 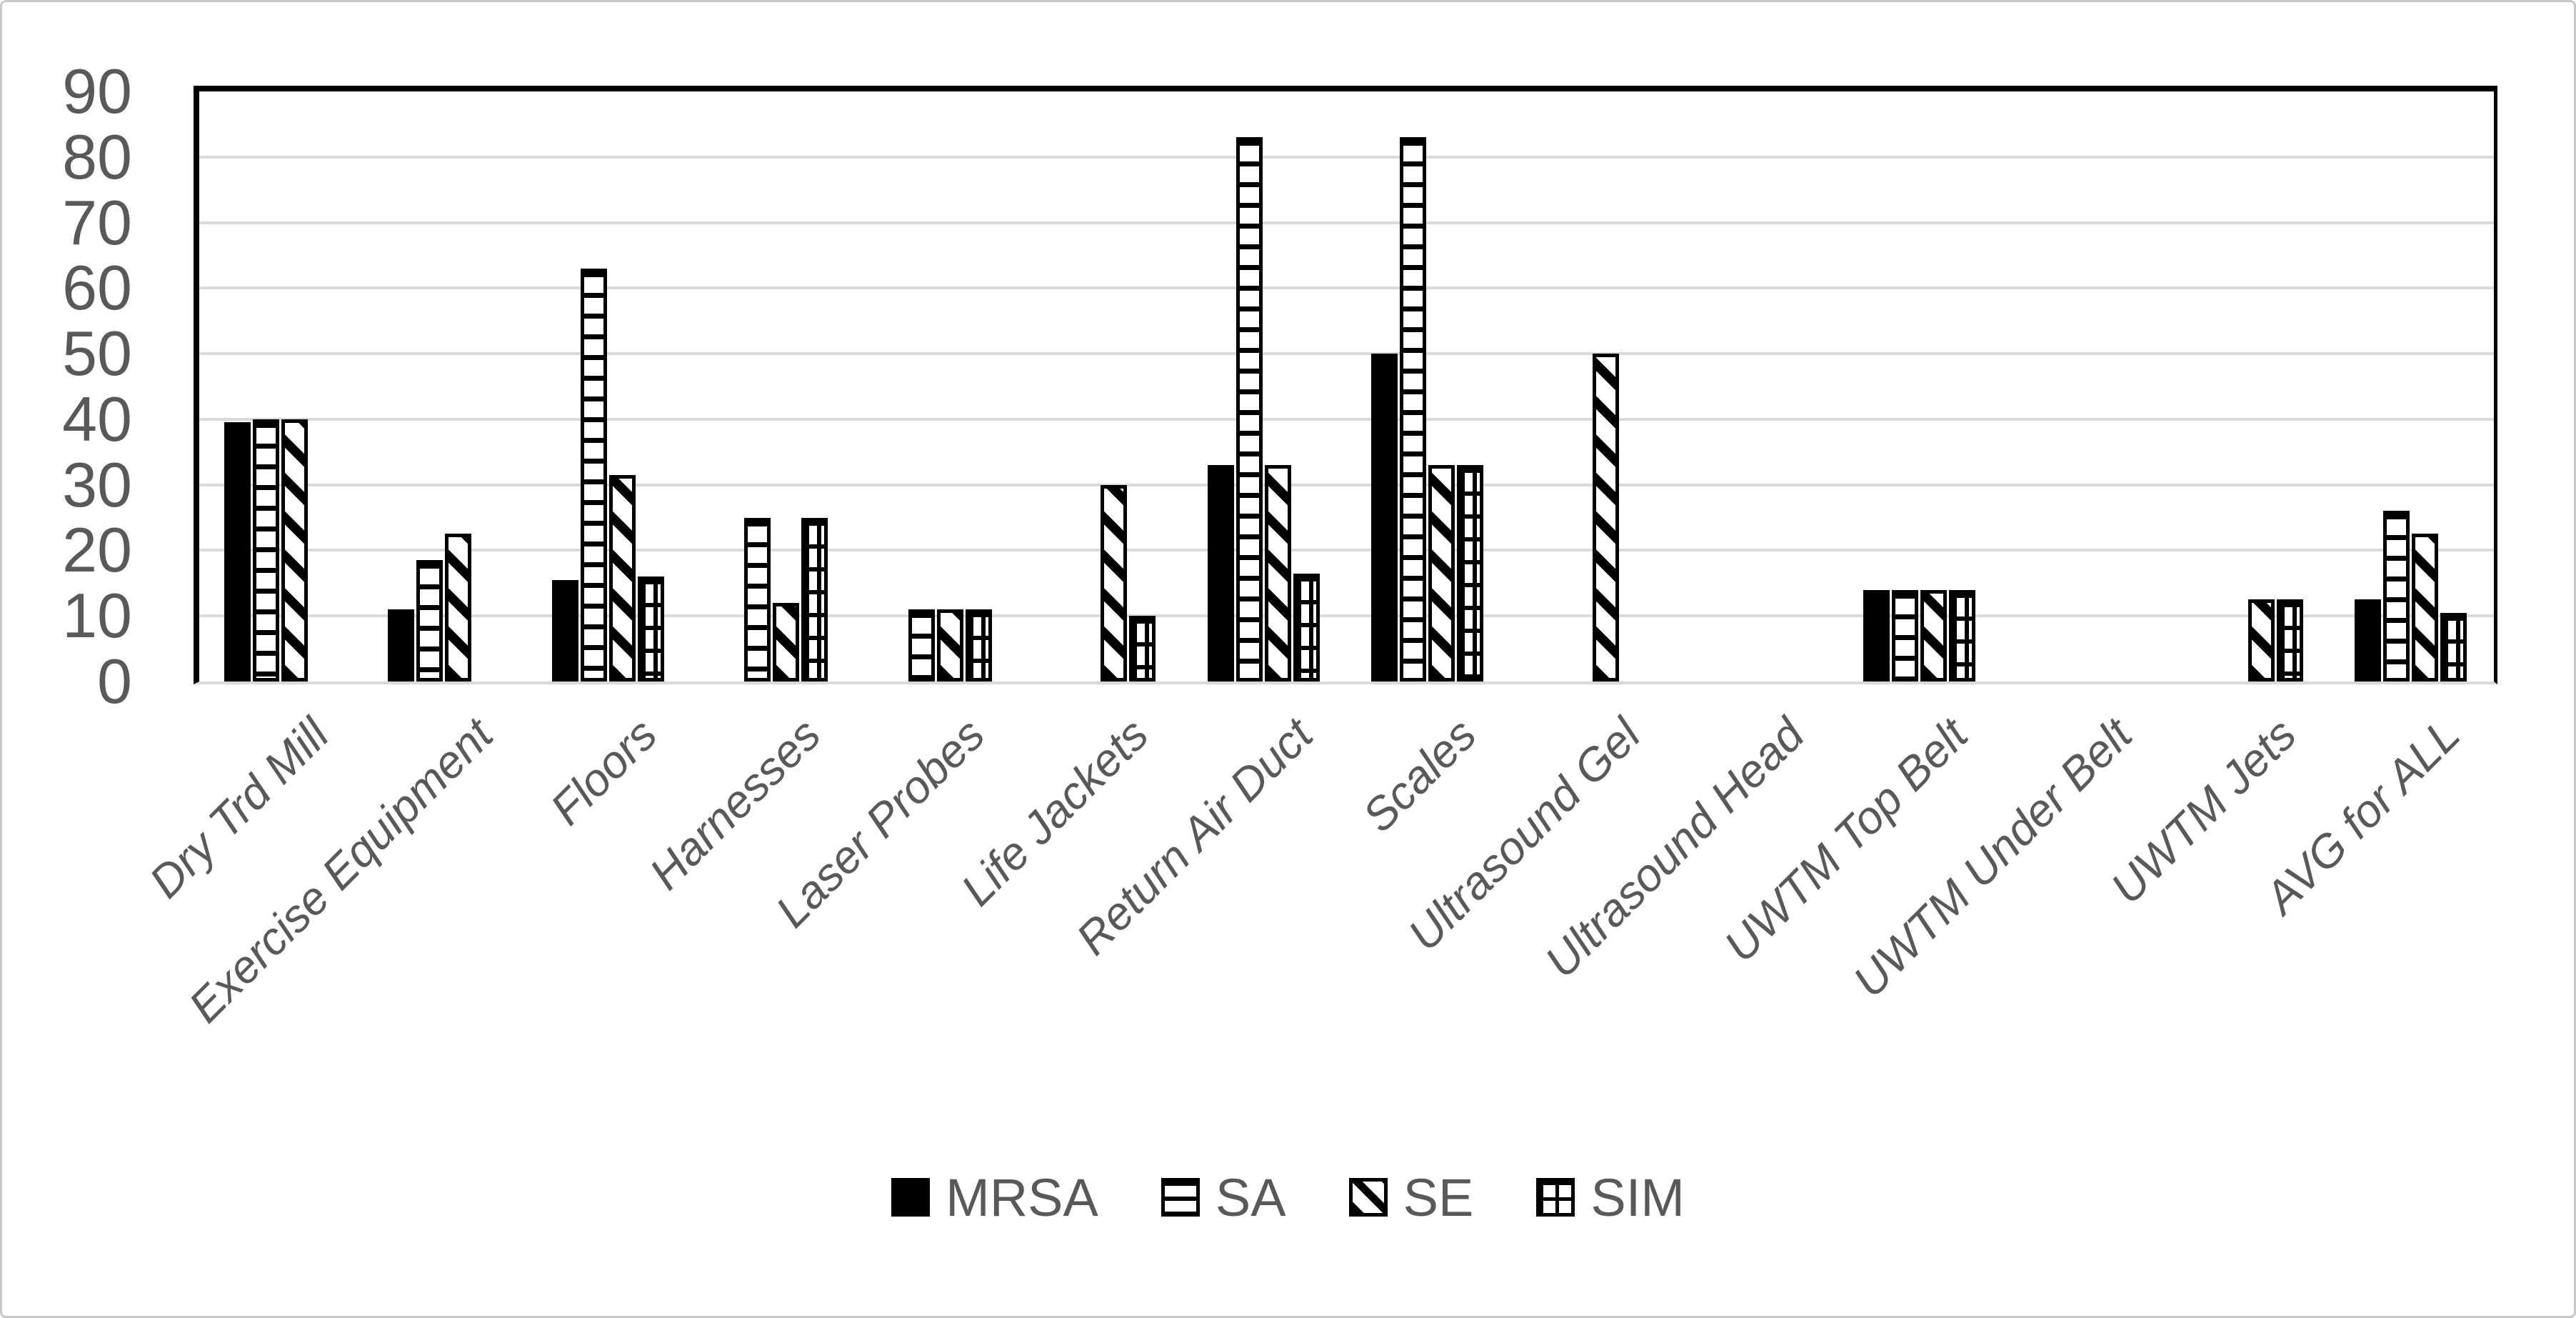 What do you see at coordinates (603, 771) in the screenshot?
I see `x-axis-label-2: Floors` at bounding box center [603, 771].